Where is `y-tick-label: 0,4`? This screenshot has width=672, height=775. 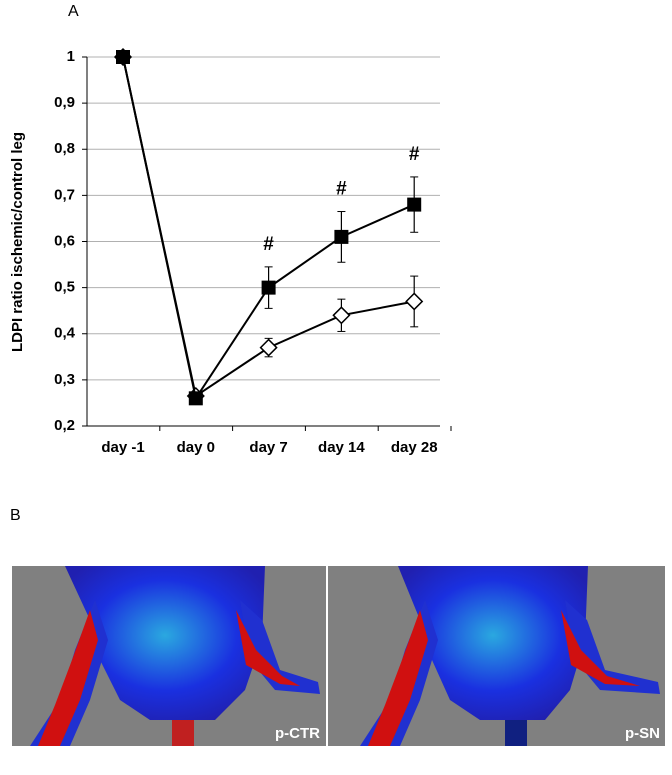
y-tick-label: 0,4 is located at coordinates (65, 333).